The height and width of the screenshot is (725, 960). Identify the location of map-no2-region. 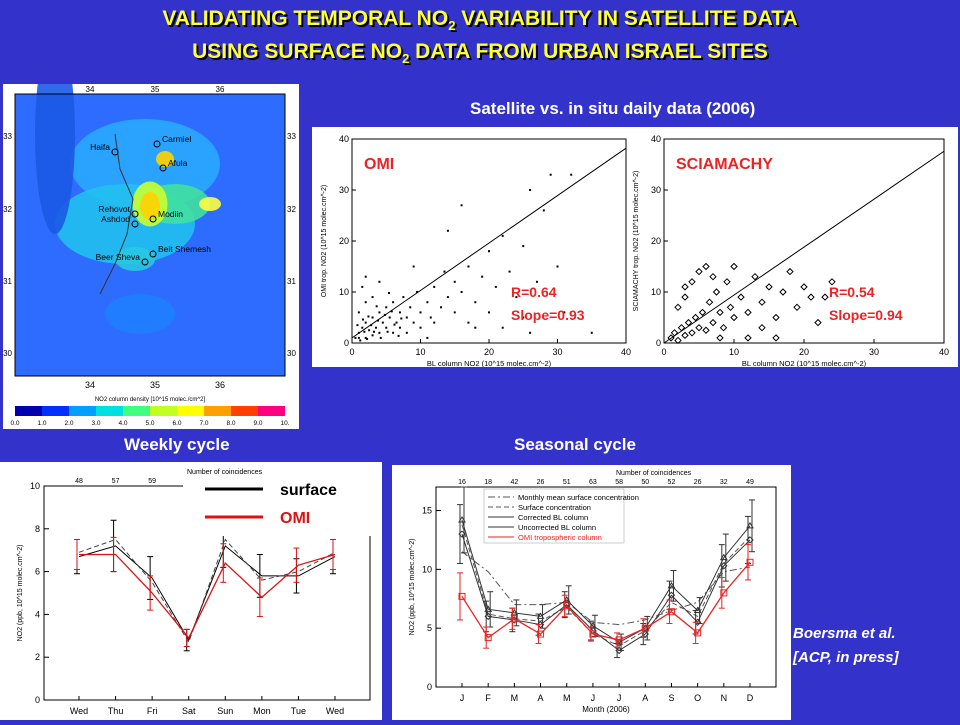
(55, 134).